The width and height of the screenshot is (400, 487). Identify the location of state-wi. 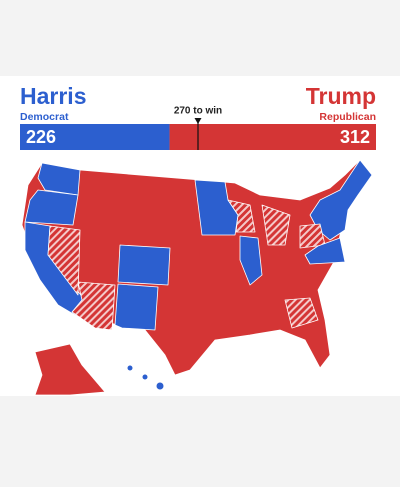
(241, 216).